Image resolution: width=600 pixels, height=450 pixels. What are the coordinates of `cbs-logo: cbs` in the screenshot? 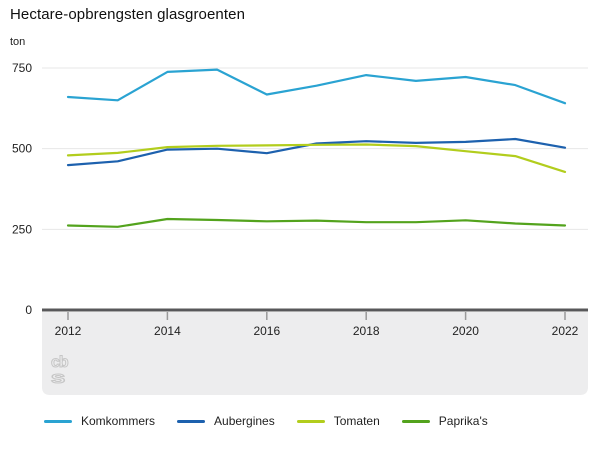 It's located at (60, 371).